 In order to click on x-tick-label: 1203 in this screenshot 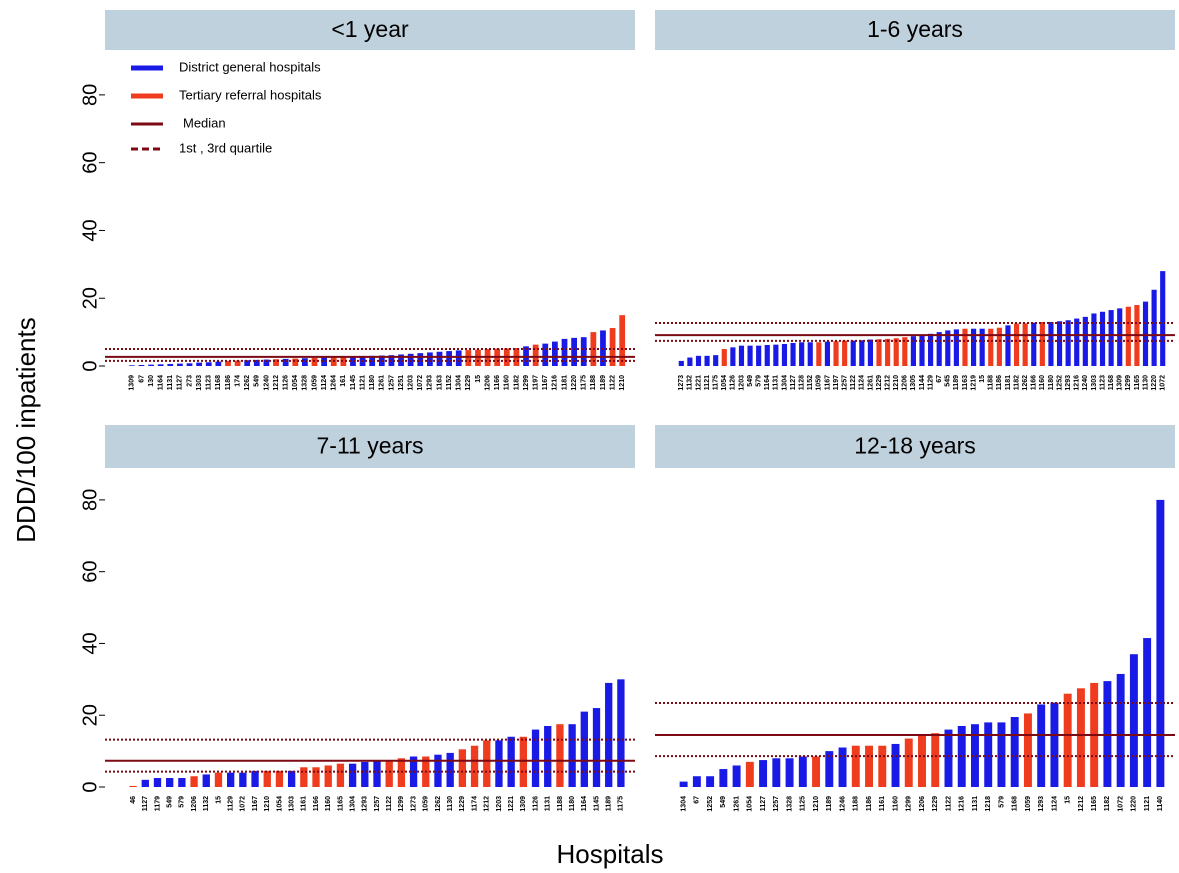, I will do `click(741, 383)`.